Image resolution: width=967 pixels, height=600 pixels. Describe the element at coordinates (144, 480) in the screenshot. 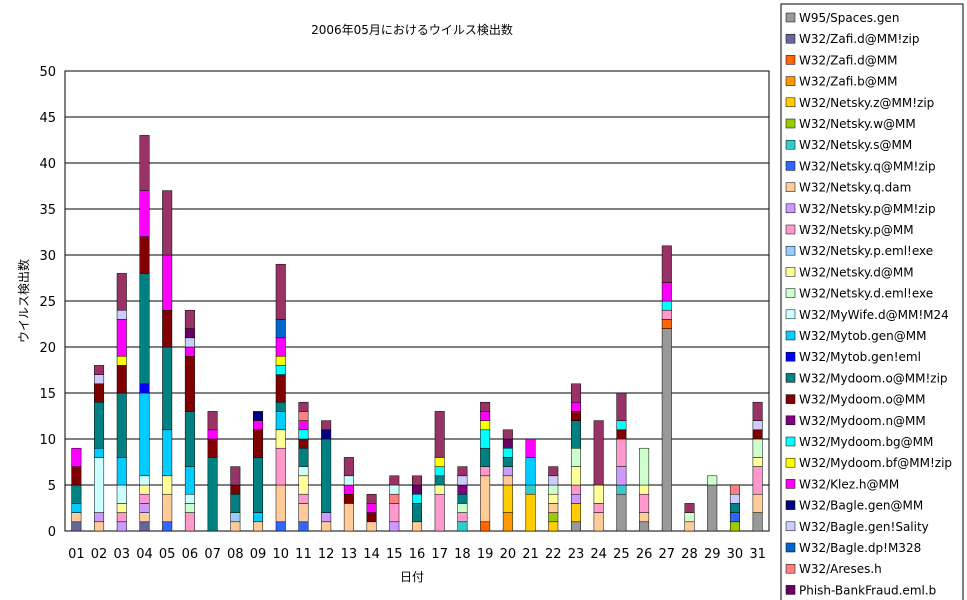

I see `bar-segment-04-s14` at that location.